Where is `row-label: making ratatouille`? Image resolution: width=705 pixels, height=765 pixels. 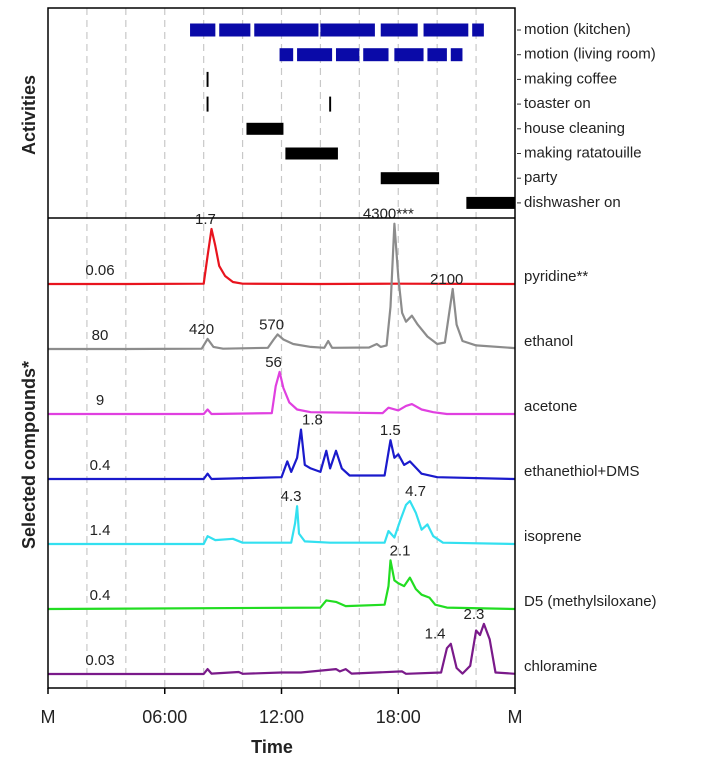 row-label: making ratatouille is located at coordinates (583, 152).